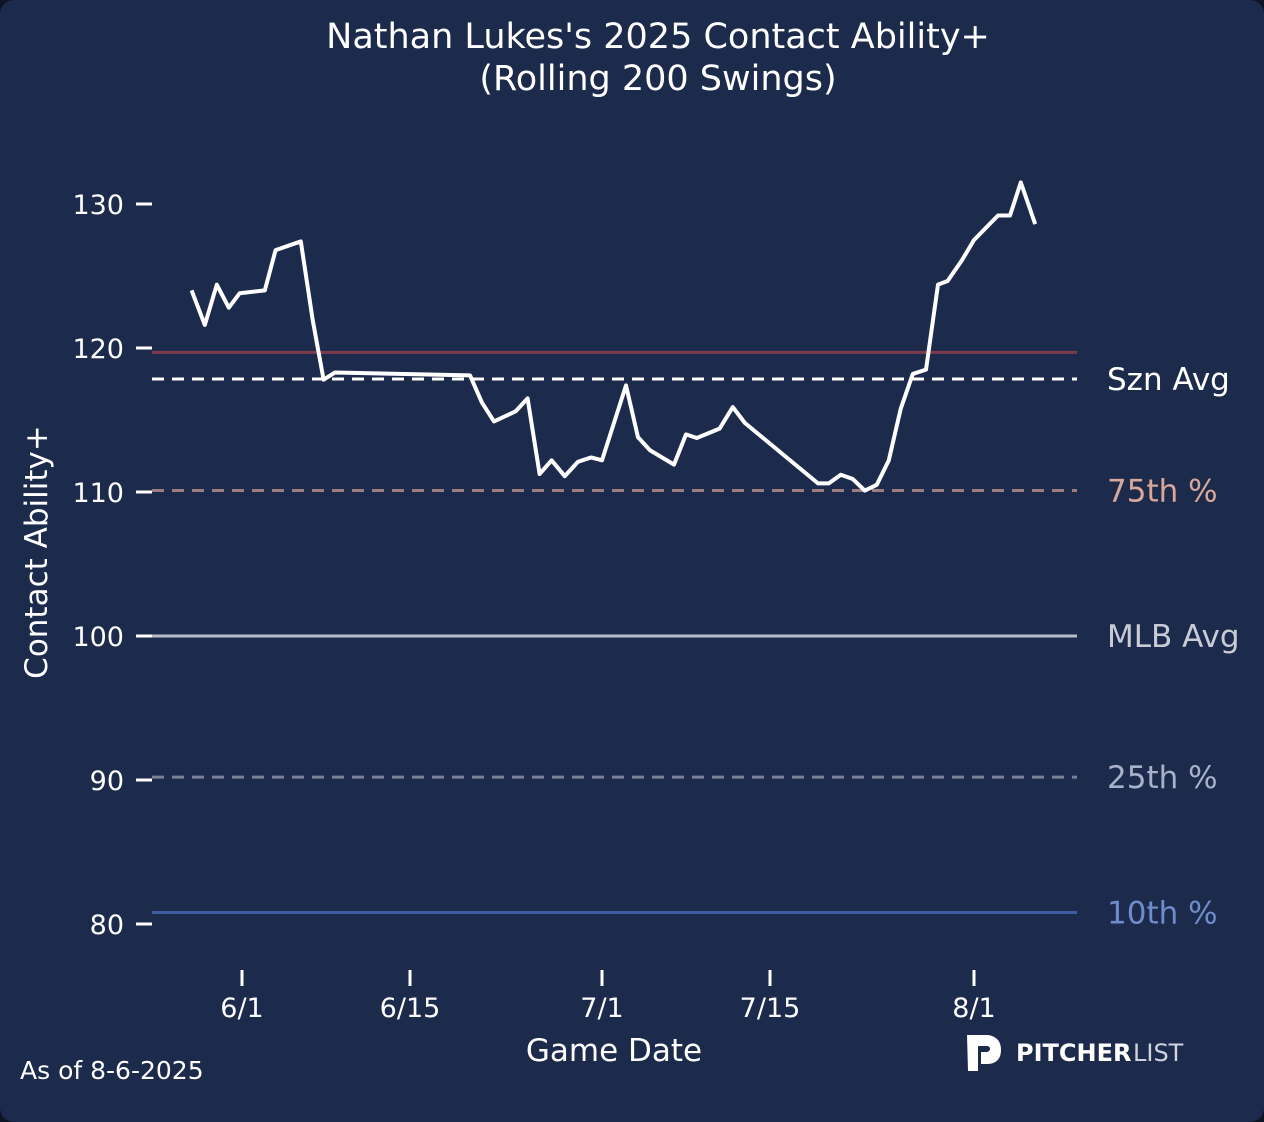  What do you see at coordinates (1162, 492) in the screenshot?
I see `reference-label: 75th %` at bounding box center [1162, 492].